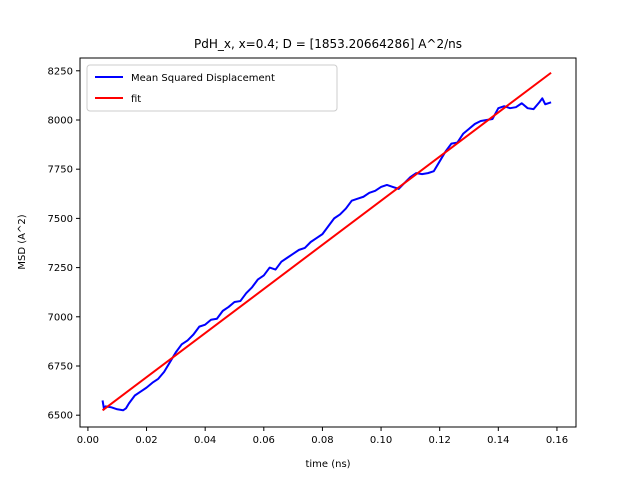 Image resolution: width=640 pixels, height=480 pixels. Describe the element at coordinates (146, 440) in the screenshot. I see `x-tick-label: 0.02` at that location.